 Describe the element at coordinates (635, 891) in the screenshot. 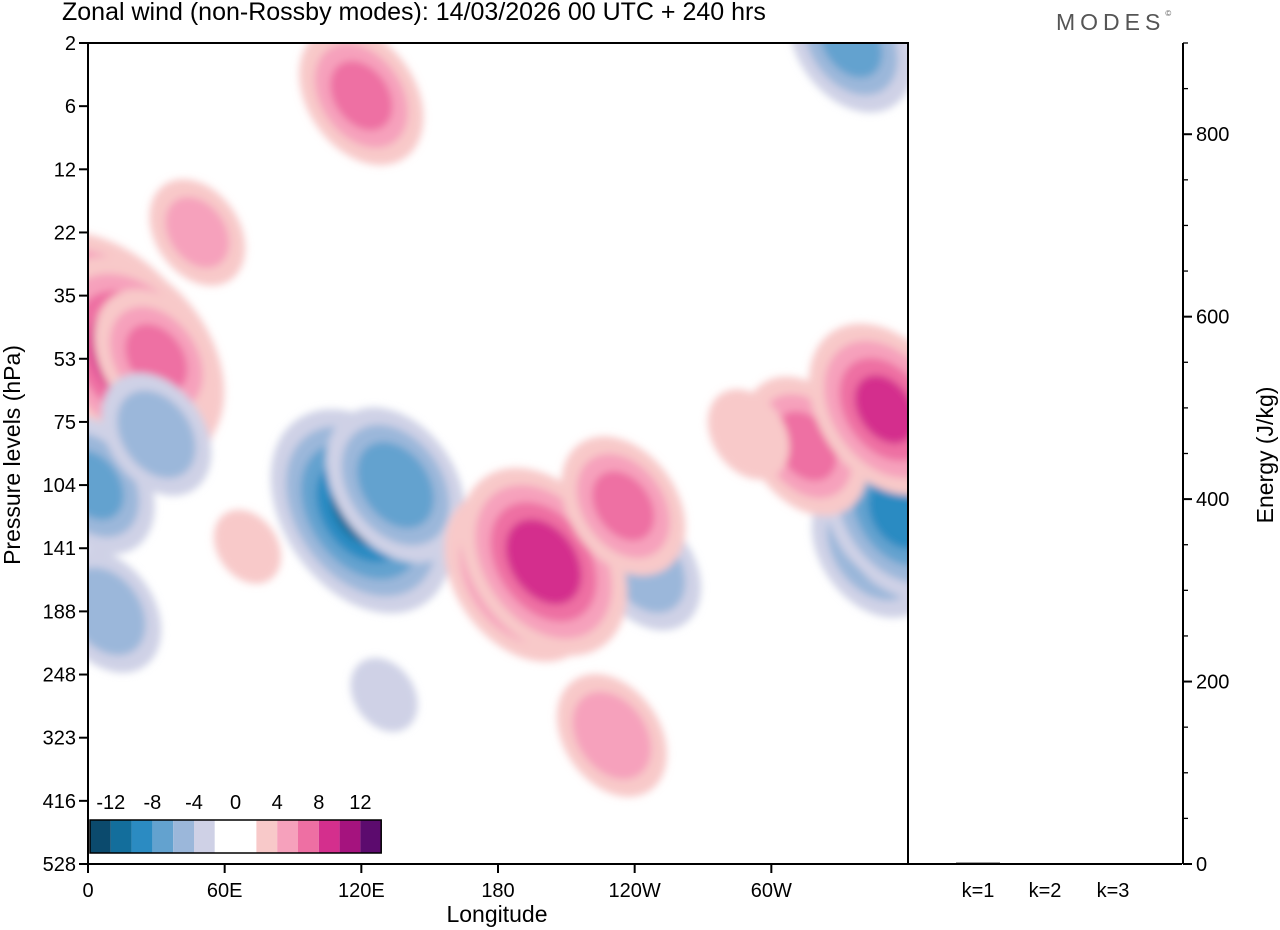

I see `x-tick-label: 120W` at that location.